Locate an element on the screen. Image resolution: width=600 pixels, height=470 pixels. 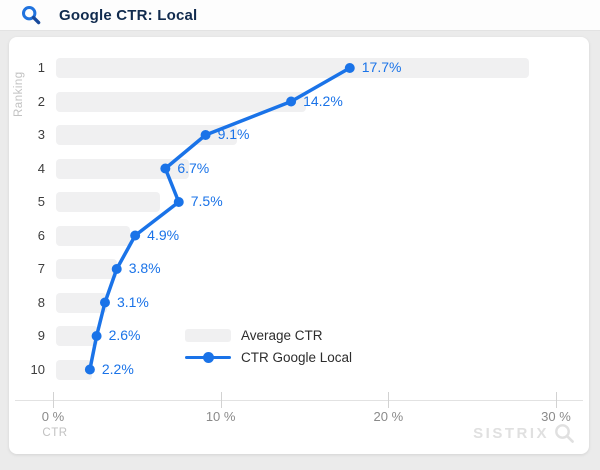
legend-item-average-ctr: Average CTR is located at coordinates (268, 335).